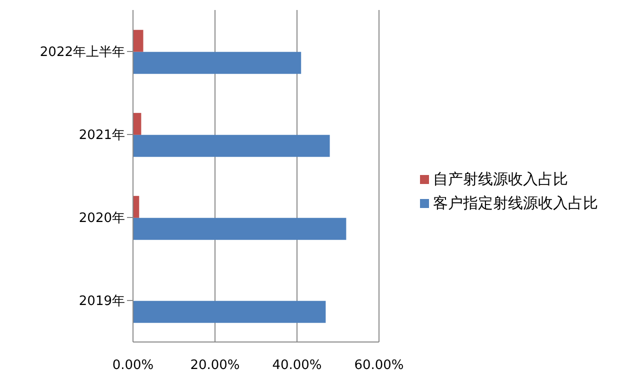  I want to click on y-tick-label: 2022年上半年, so click(82, 52).